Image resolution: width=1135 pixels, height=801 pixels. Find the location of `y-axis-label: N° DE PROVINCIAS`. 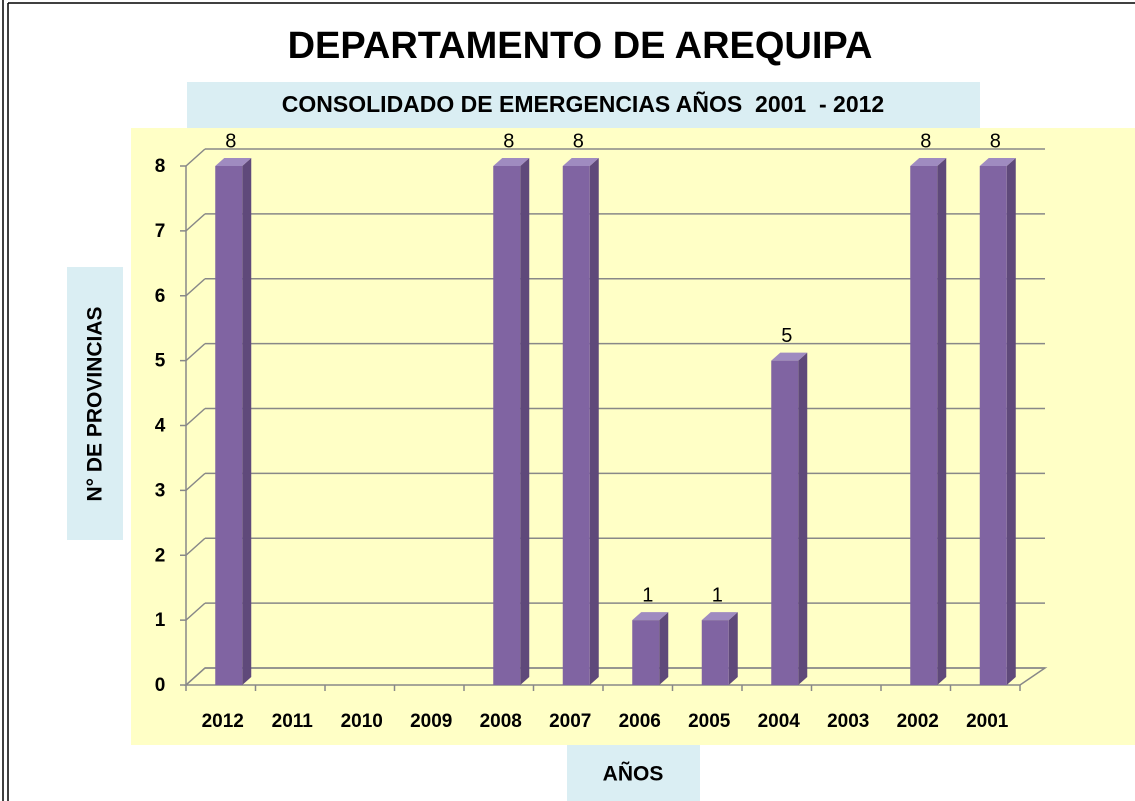

y-axis-label: N° DE PROVINCIAS is located at coordinates (95, 403).